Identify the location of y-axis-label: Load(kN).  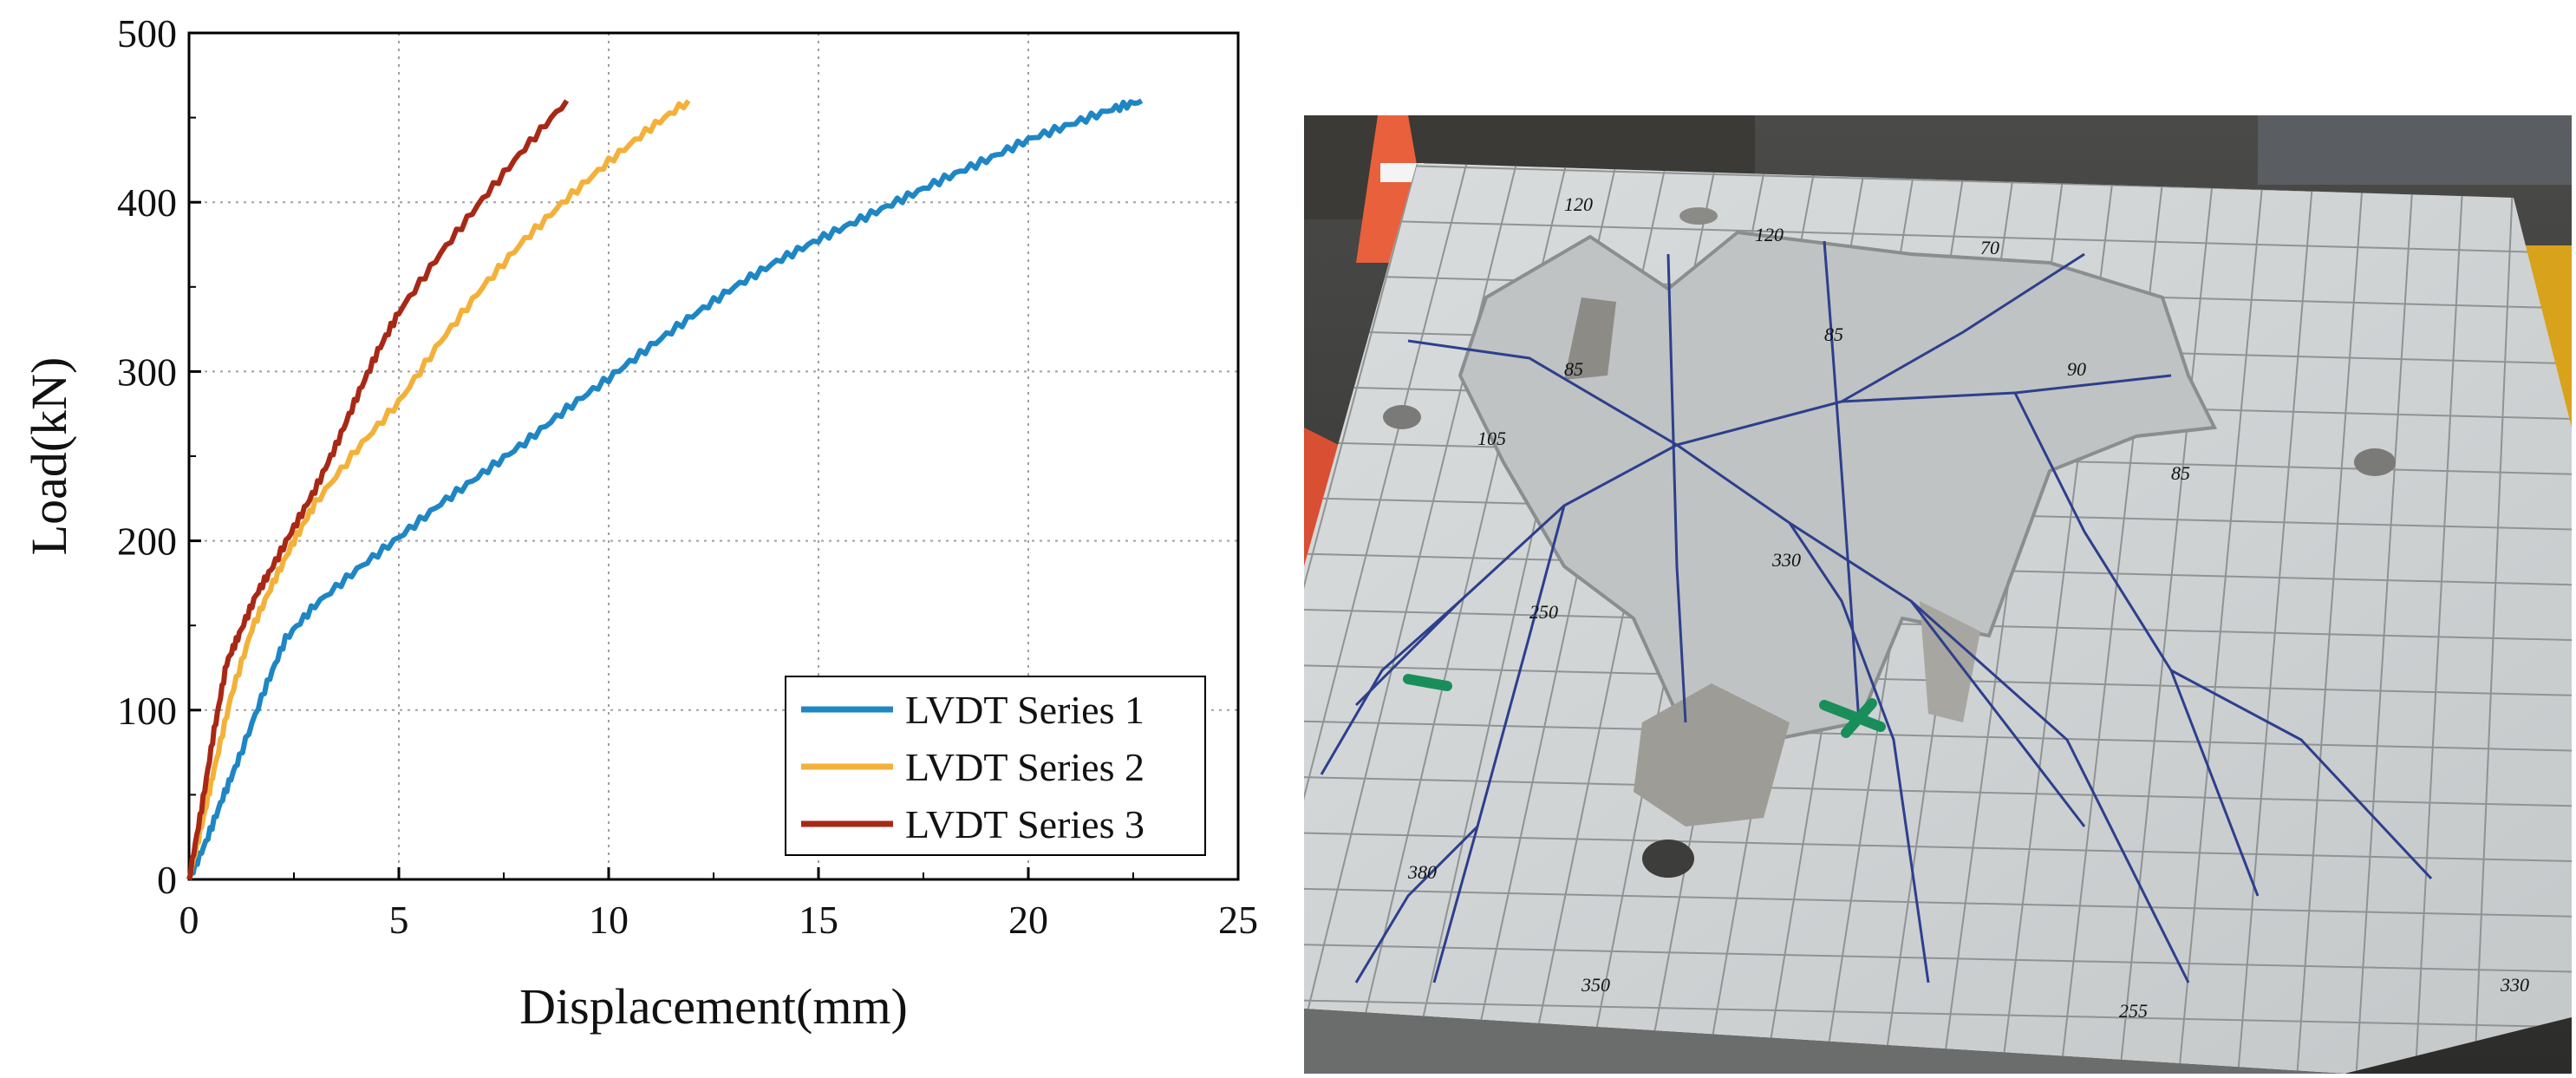
(49, 456).